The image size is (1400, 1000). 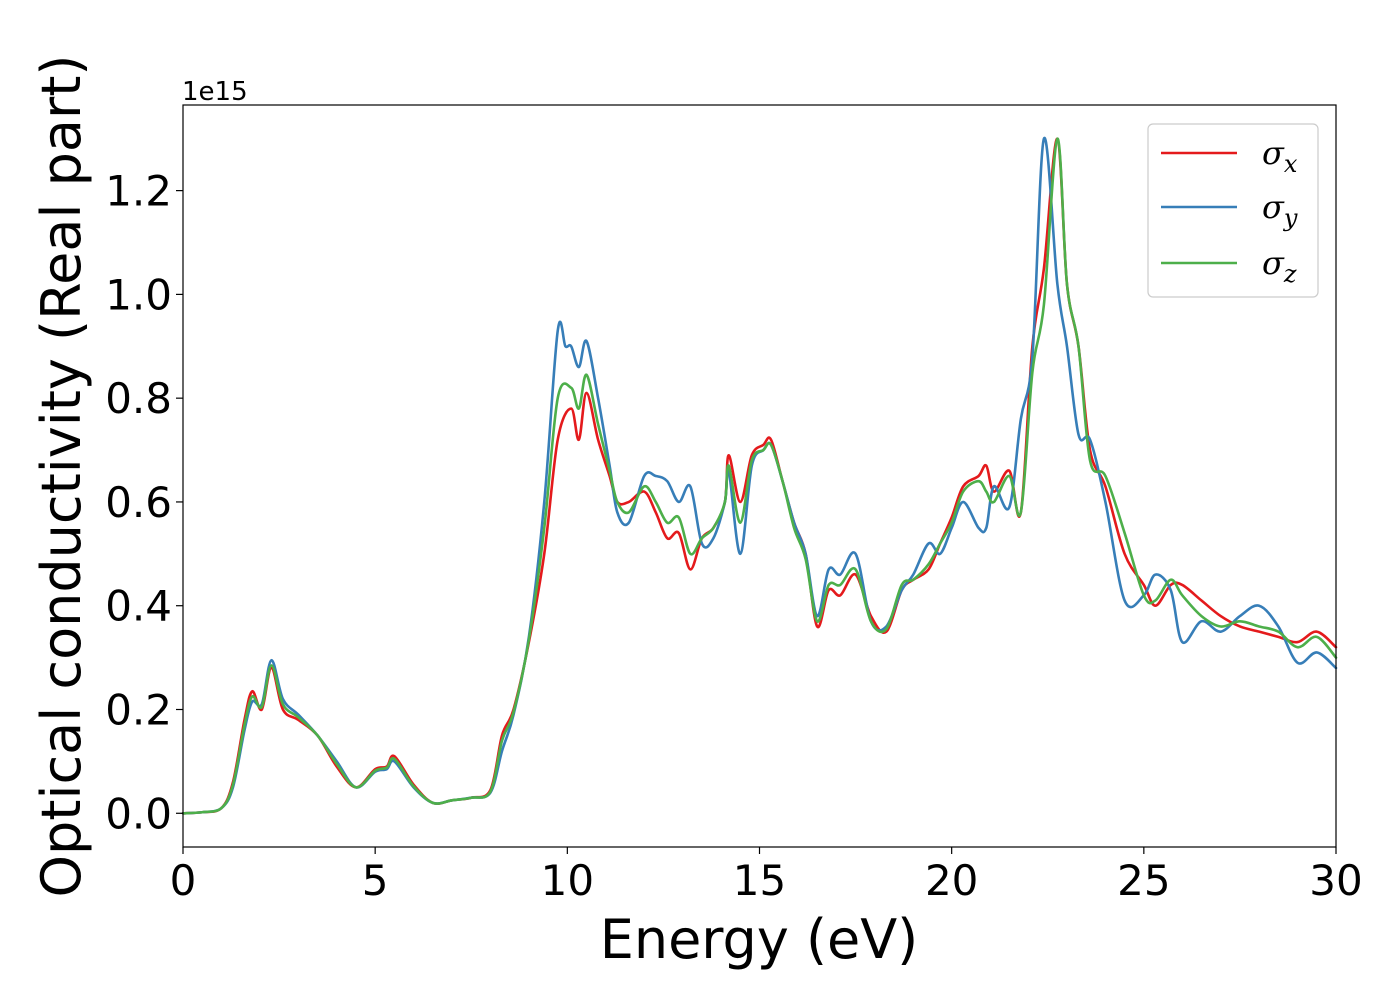 I want to click on legend-label-y: σy, so click(x=1280, y=210).